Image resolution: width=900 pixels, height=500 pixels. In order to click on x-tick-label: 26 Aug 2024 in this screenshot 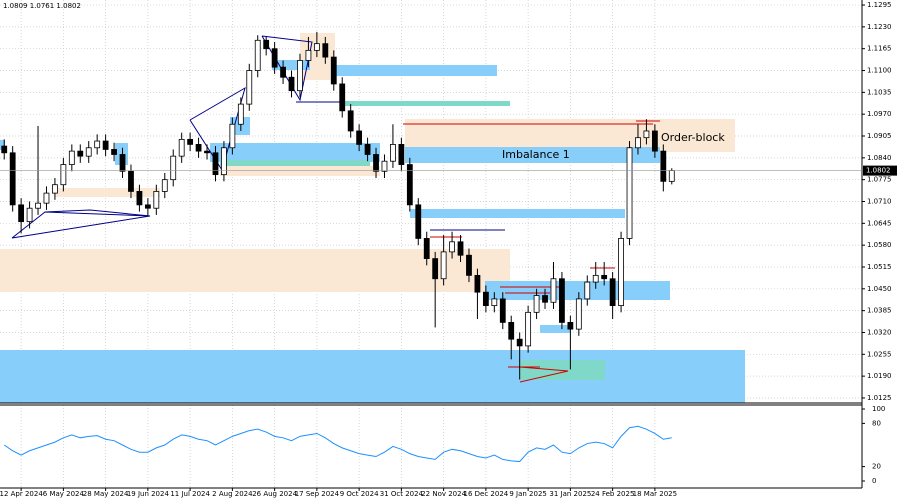, I will do `click(274, 494)`.